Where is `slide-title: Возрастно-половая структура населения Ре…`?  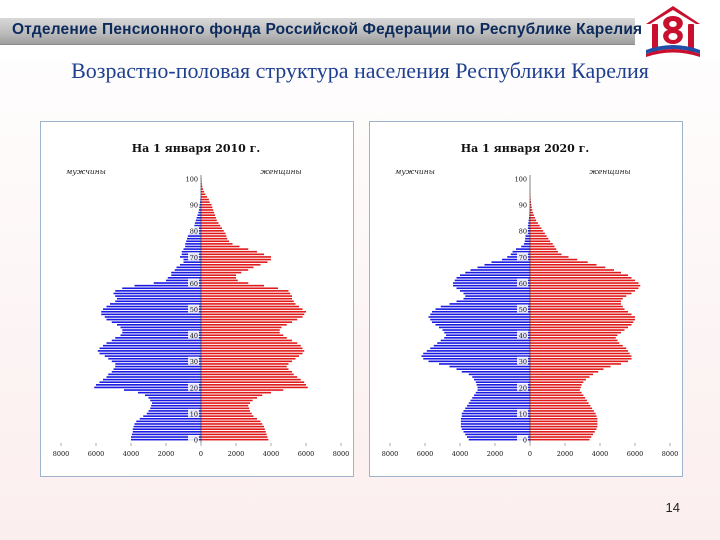 slide-title: Возрастно-половая структура населения Ре… is located at coordinates (360, 70).